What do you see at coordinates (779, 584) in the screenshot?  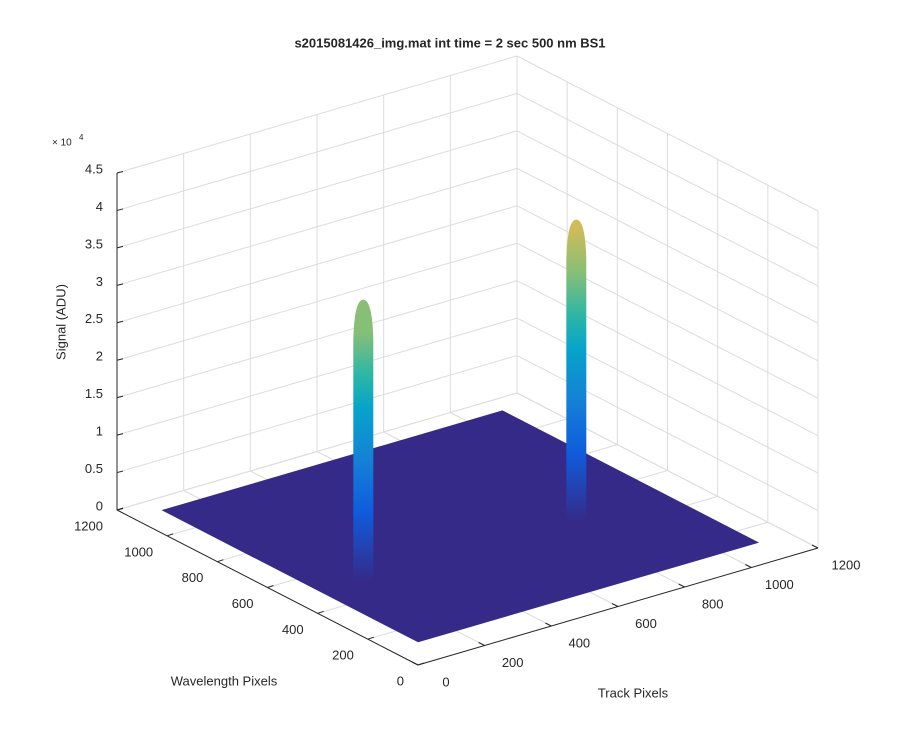 I see `x-tick-label: 1000` at bounding box center [779, 584].